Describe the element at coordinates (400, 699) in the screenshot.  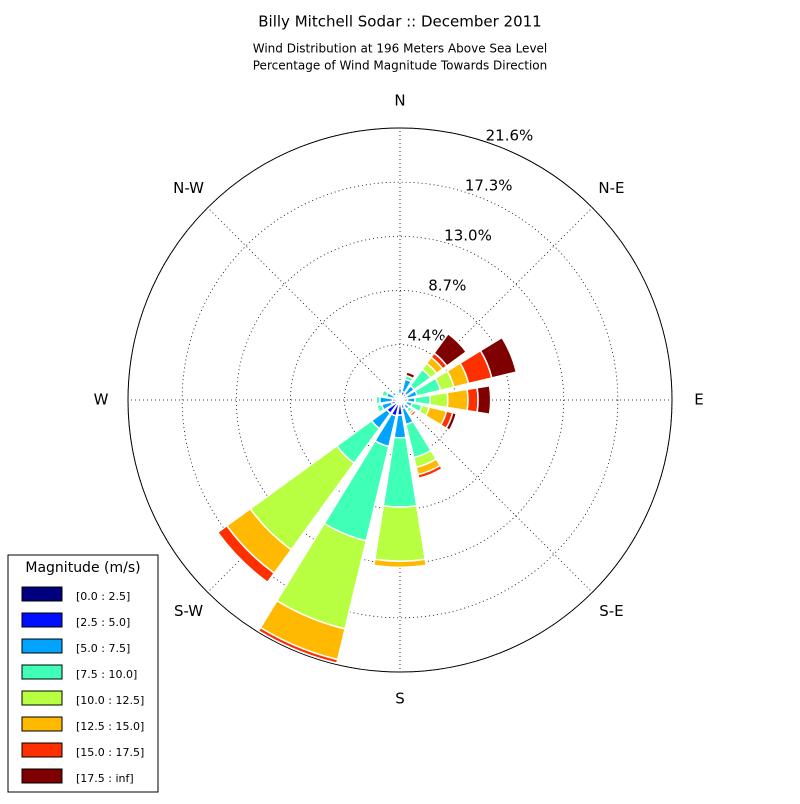
I see `direction-label: S` at that location.